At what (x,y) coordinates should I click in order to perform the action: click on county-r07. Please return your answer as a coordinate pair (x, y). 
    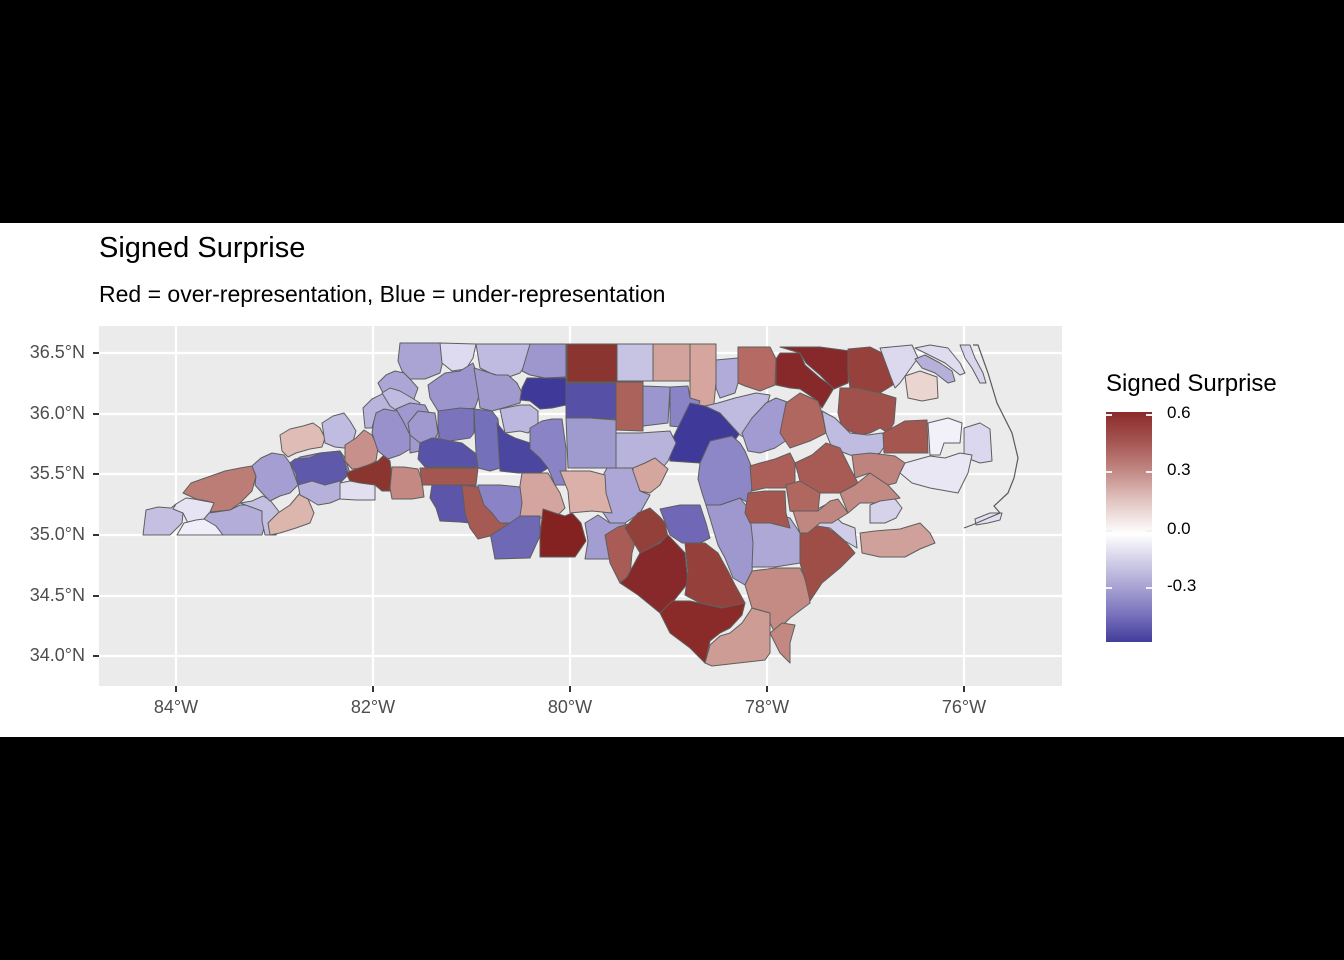
    Looking at the image, I should click on (275, 477).